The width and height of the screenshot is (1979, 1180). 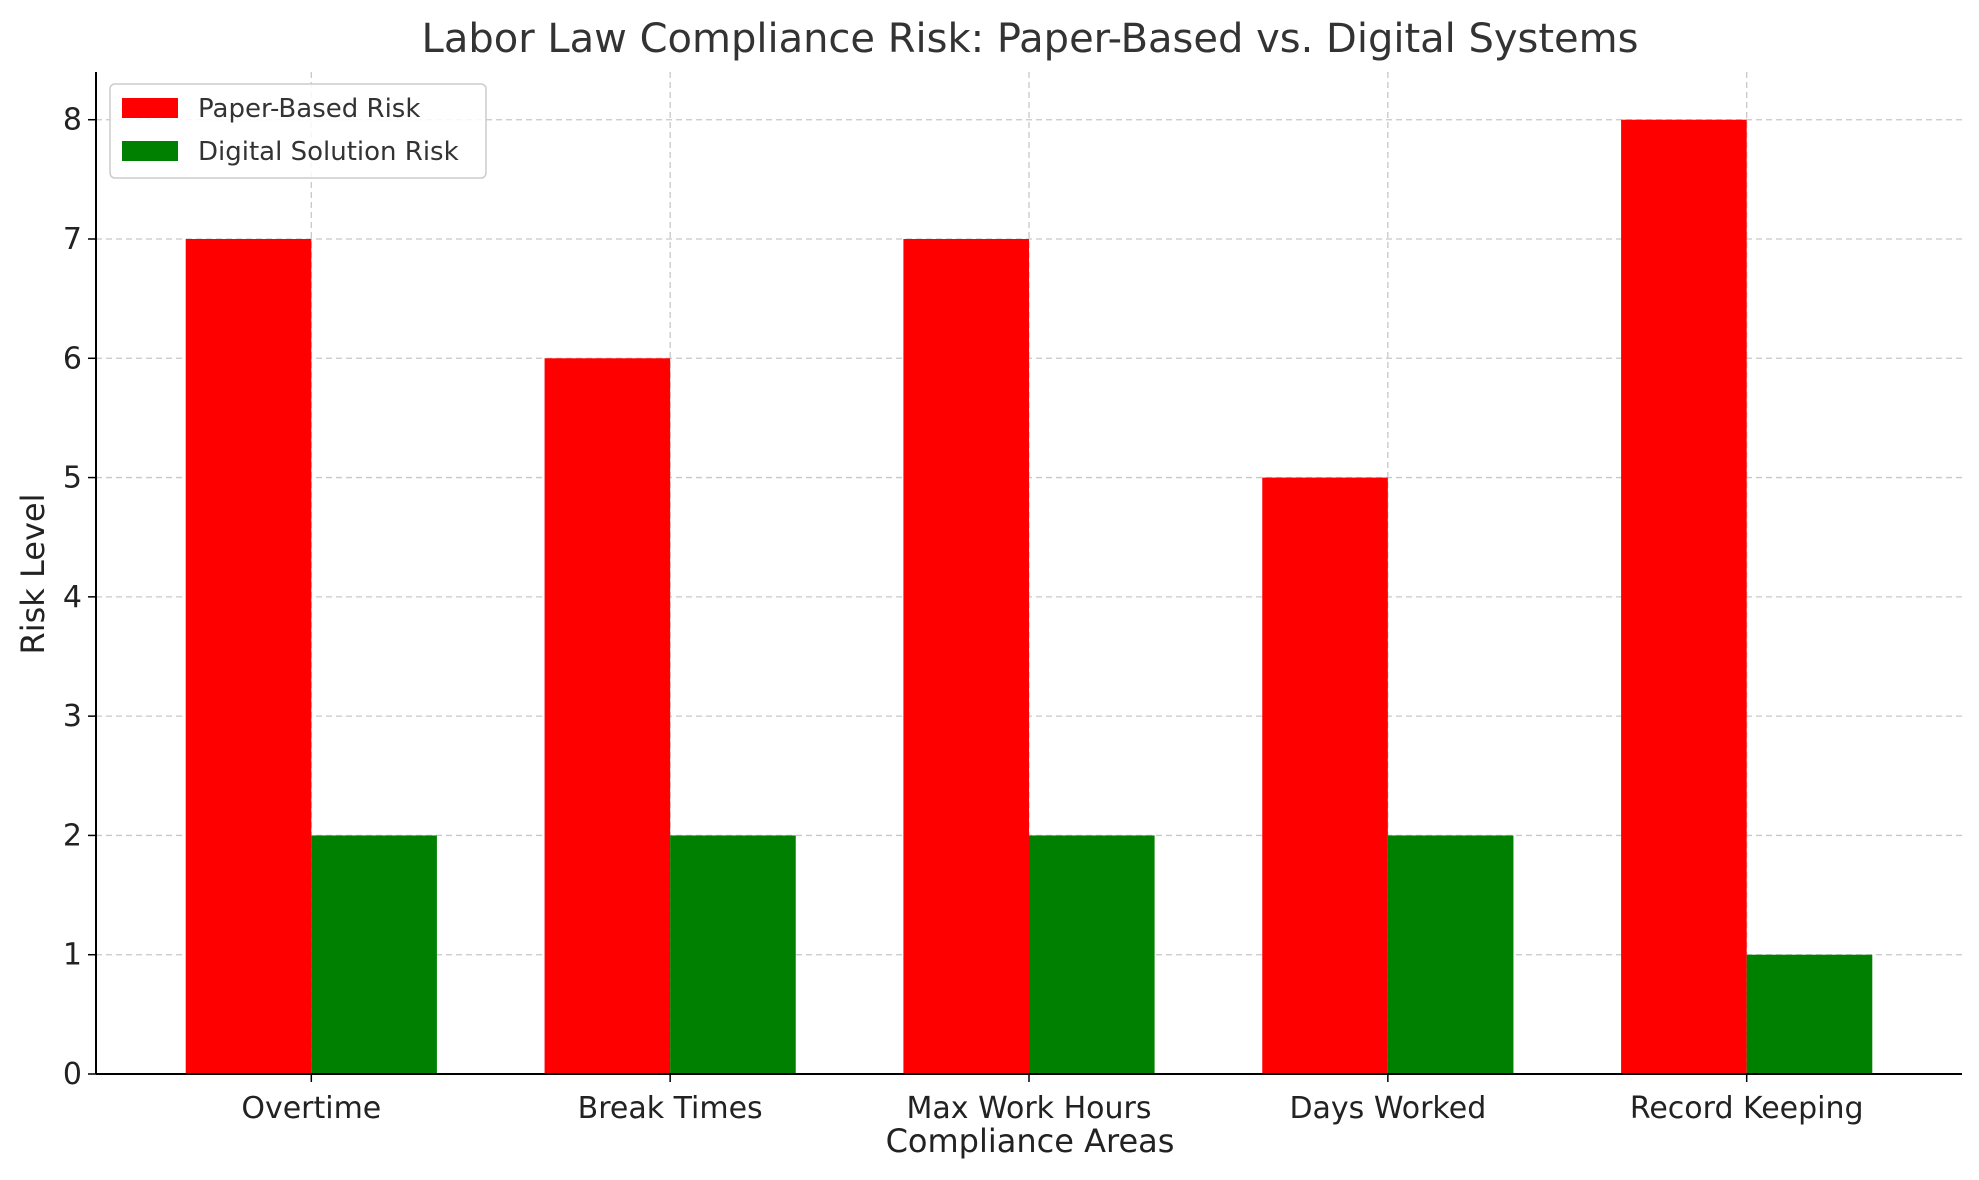 What do you see at coordinates (33, 574) in the screenshot?
I see `y-axis-label: Risk Level` at bounding box center [33, 574].